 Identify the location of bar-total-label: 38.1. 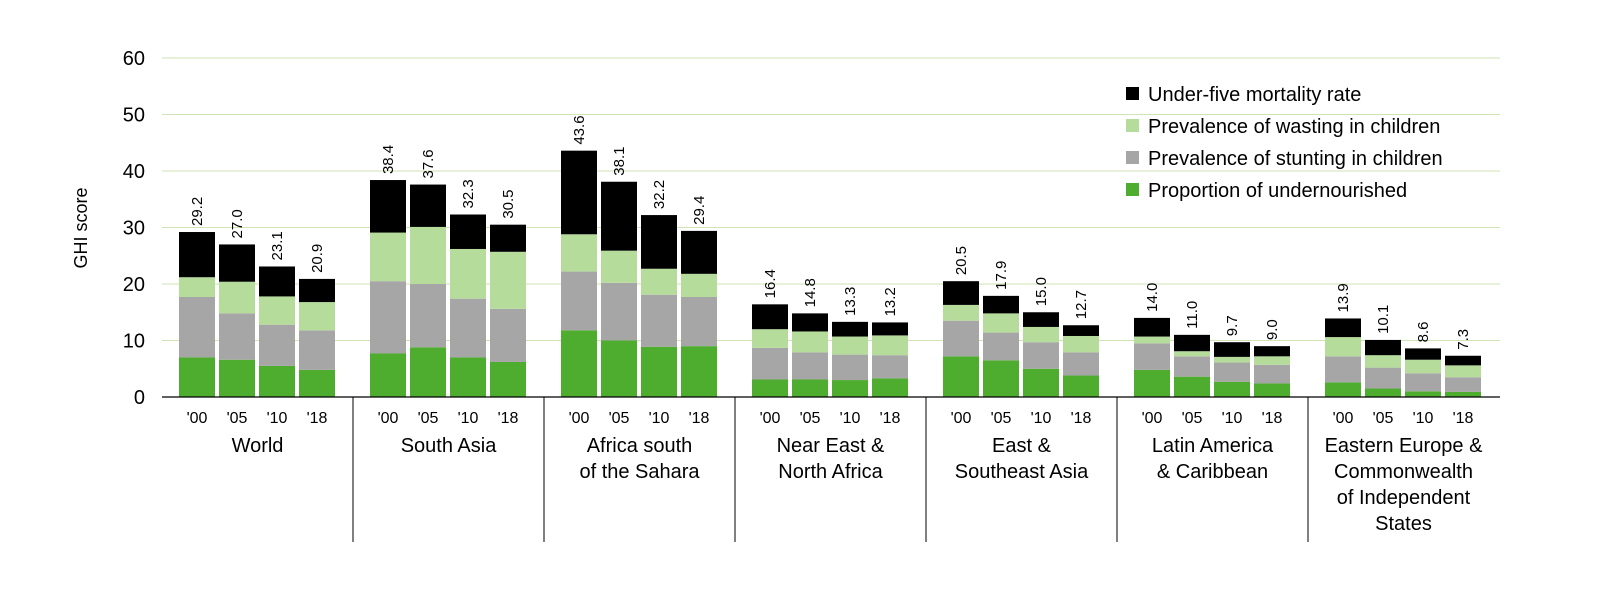
(619, 161).